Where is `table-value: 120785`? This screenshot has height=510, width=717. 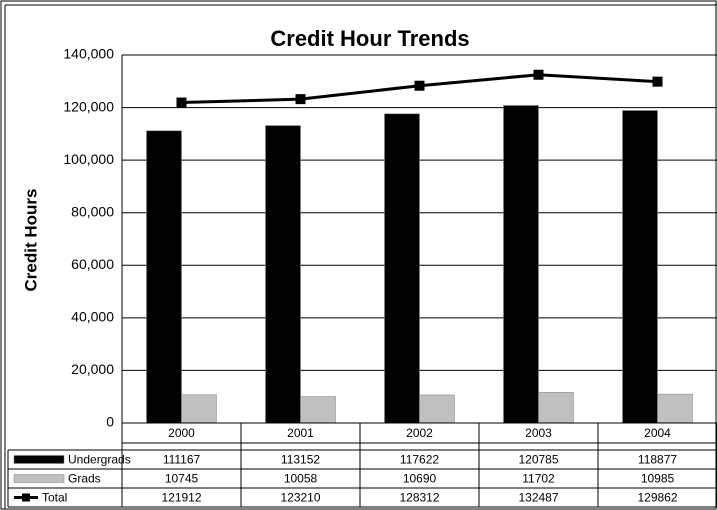 table-value: 120785 is located at coordinates (538, 460).